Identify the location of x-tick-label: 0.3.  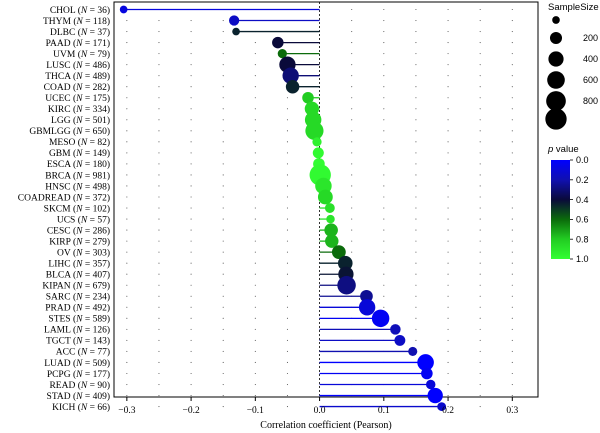
(512, 411).